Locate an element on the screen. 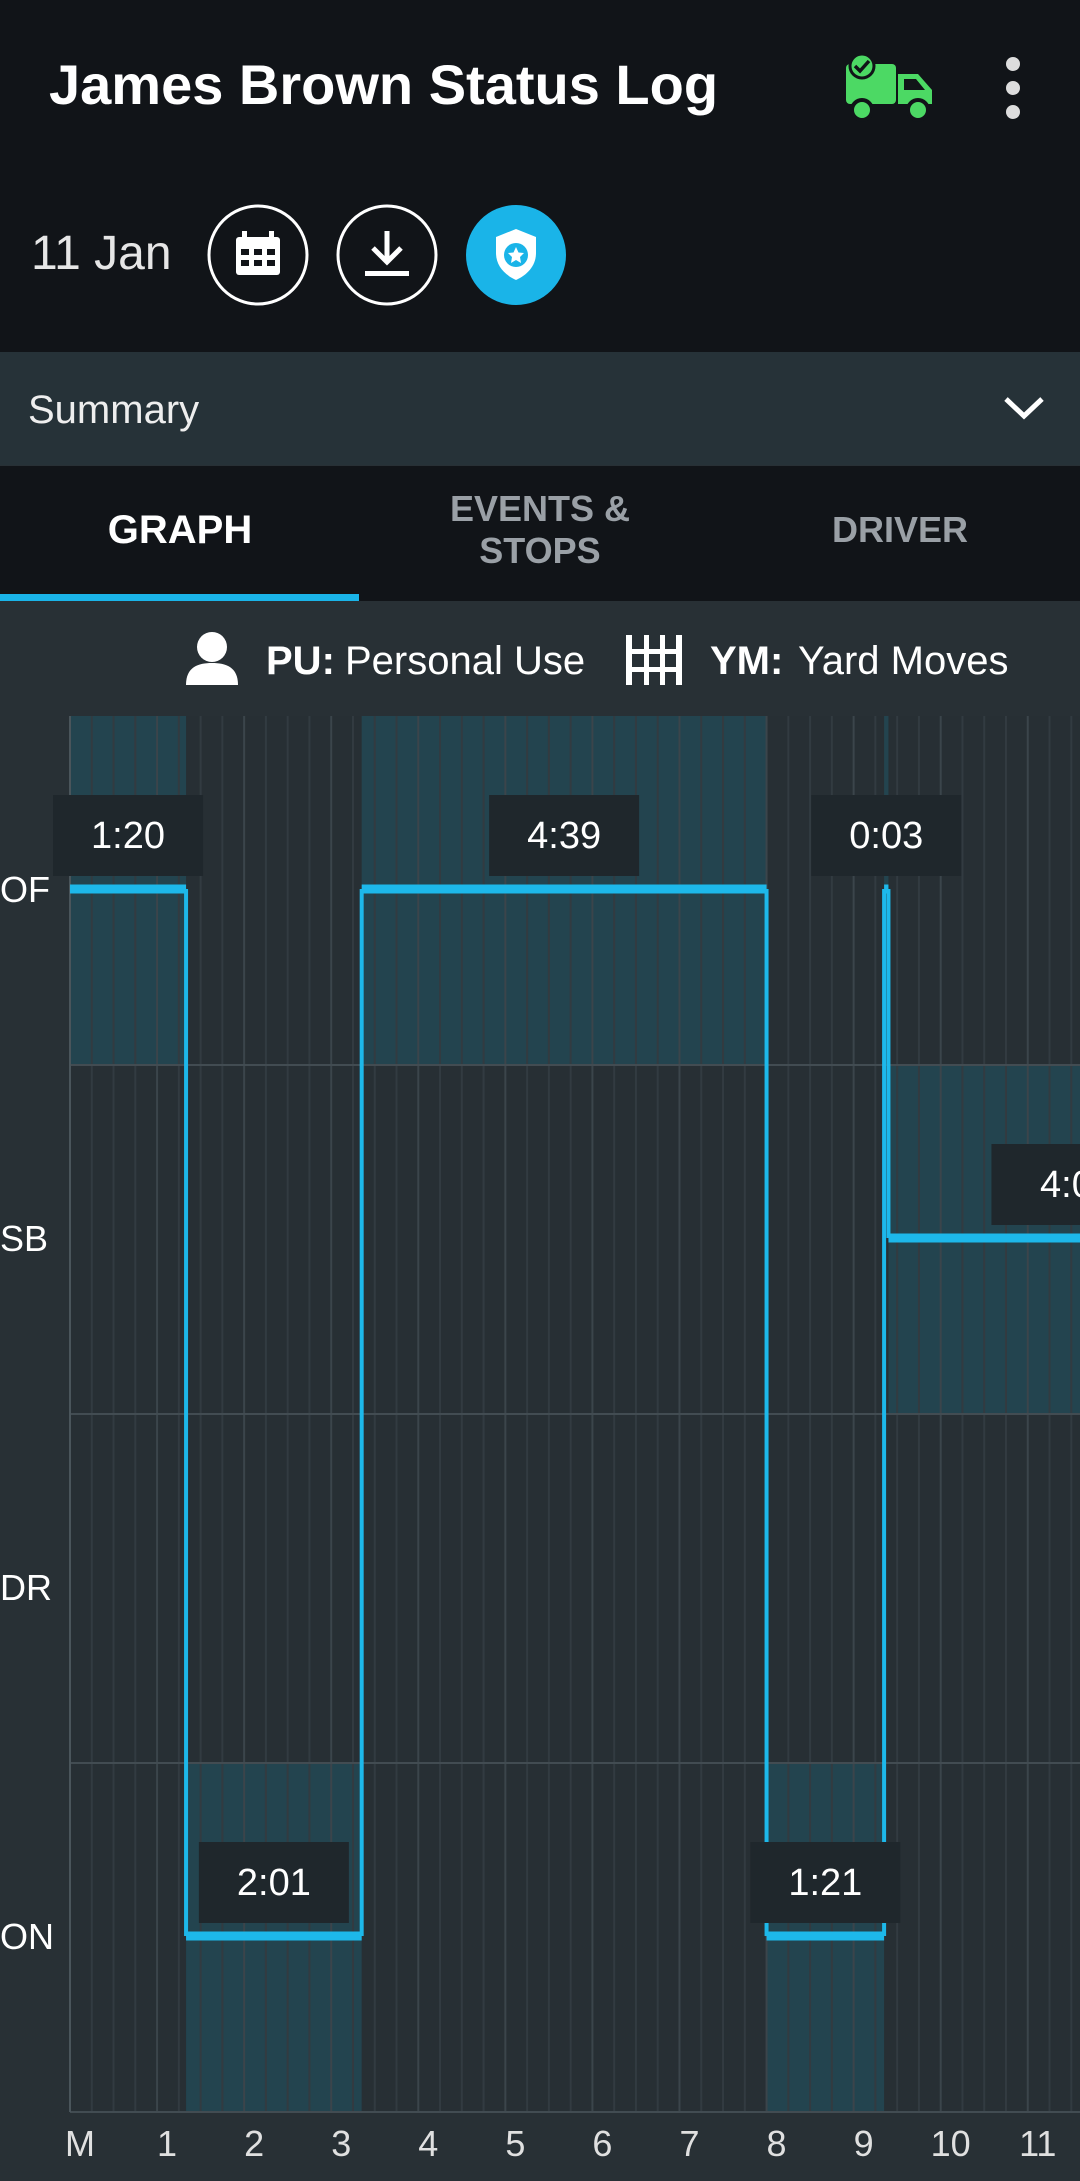  tab-label: EVENTS & STOPS is located at coordinates (540, 529).